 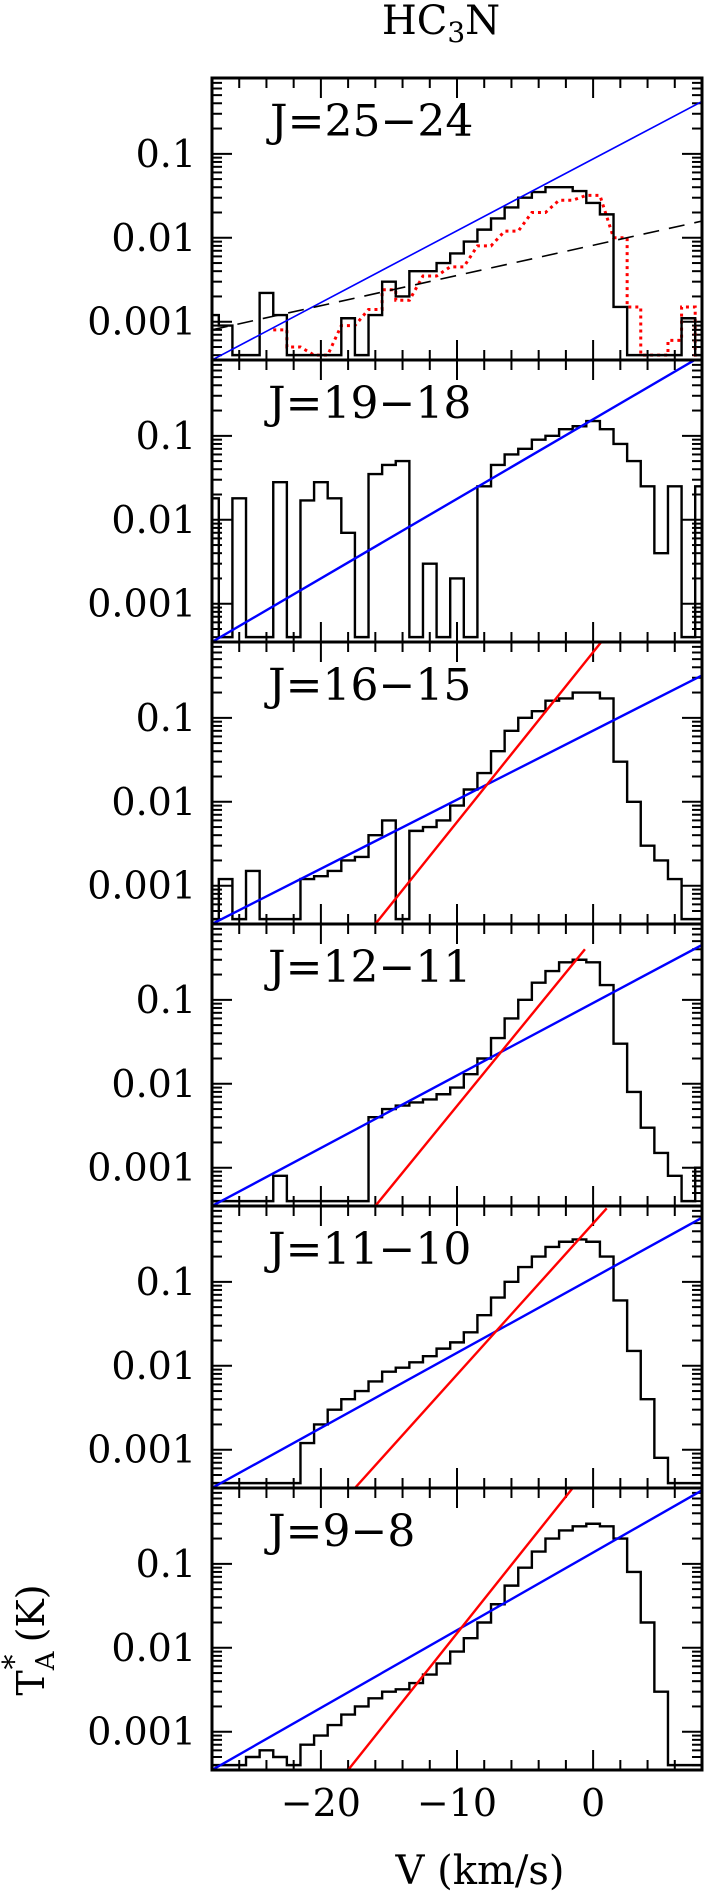 I want to click on x-axis-label: V (km/s), so click(x=480, y=1871).